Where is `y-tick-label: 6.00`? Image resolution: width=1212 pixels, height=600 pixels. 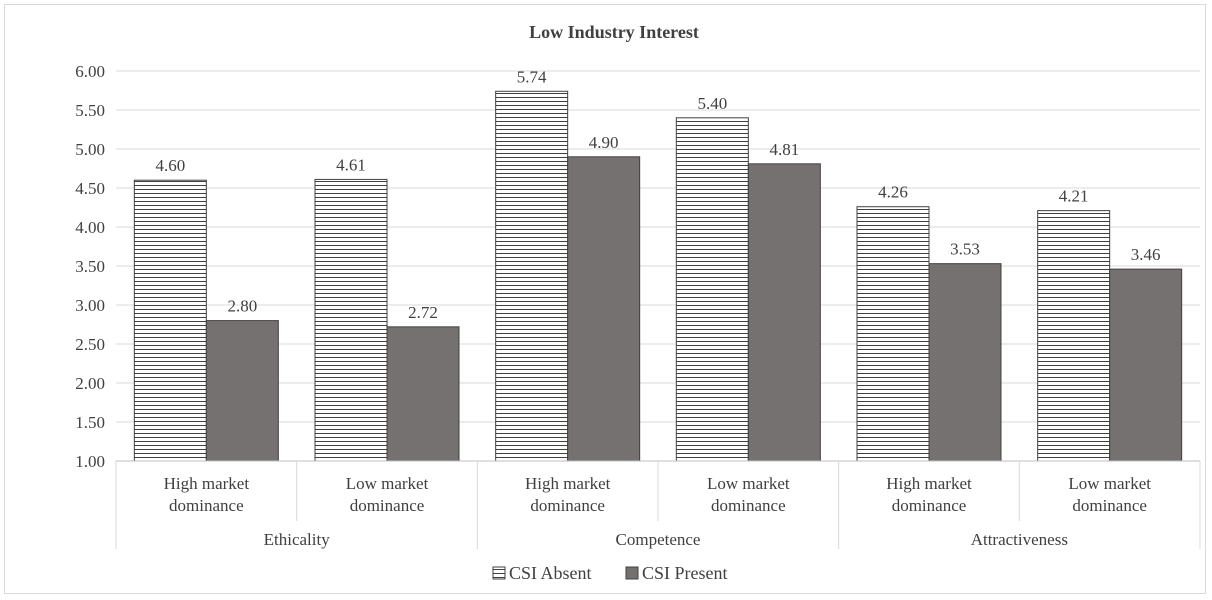
y-tick-label: 6.00 is located at coordinates (90, 71).